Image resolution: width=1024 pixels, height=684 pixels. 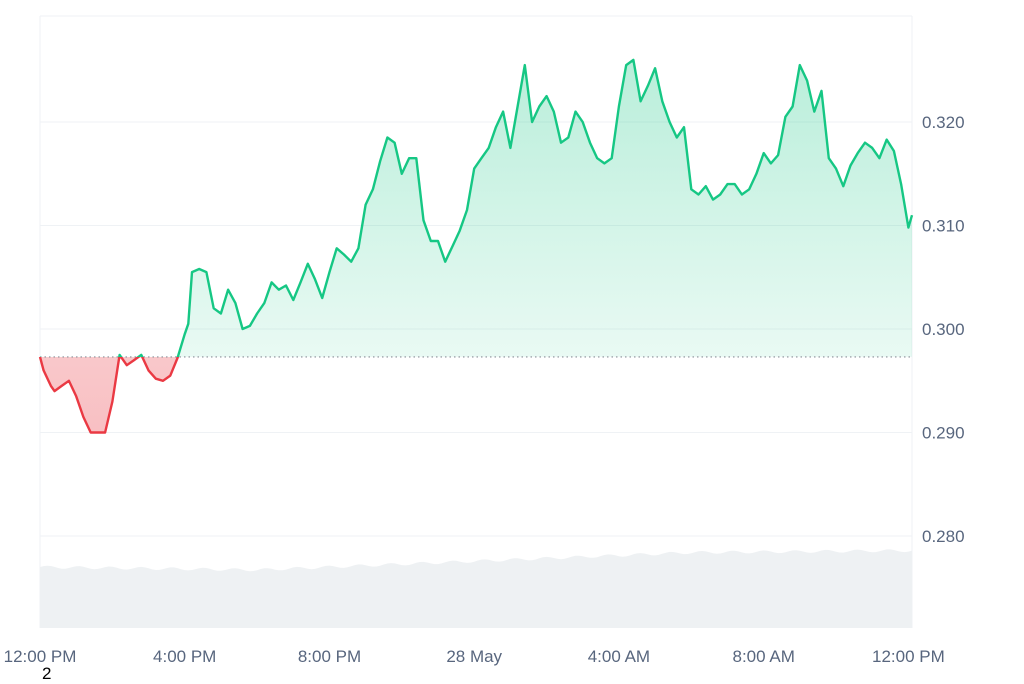 What do you see at coordinates (47, 673) in the screenshot?
I see `footnote-label: 2` at bounding box center [47, 673].